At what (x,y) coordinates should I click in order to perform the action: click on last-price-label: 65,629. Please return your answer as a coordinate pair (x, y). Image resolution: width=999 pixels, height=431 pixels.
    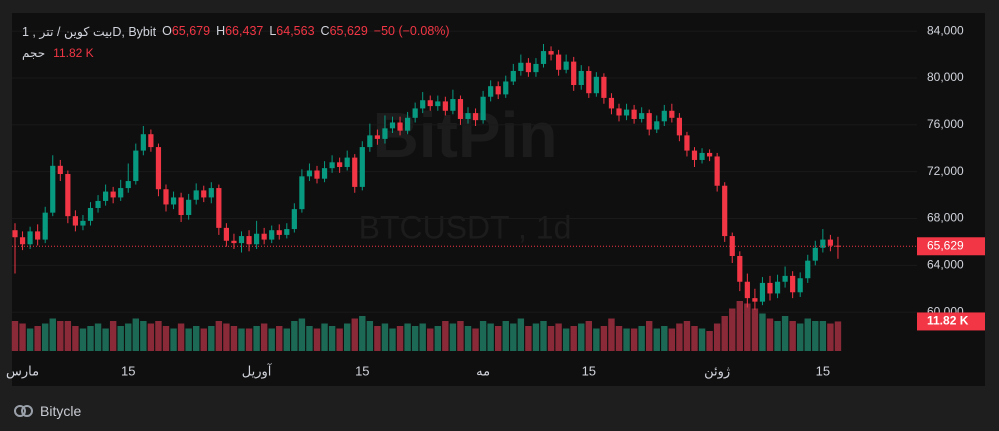
    Looking at the image, I should click on (945, 245).